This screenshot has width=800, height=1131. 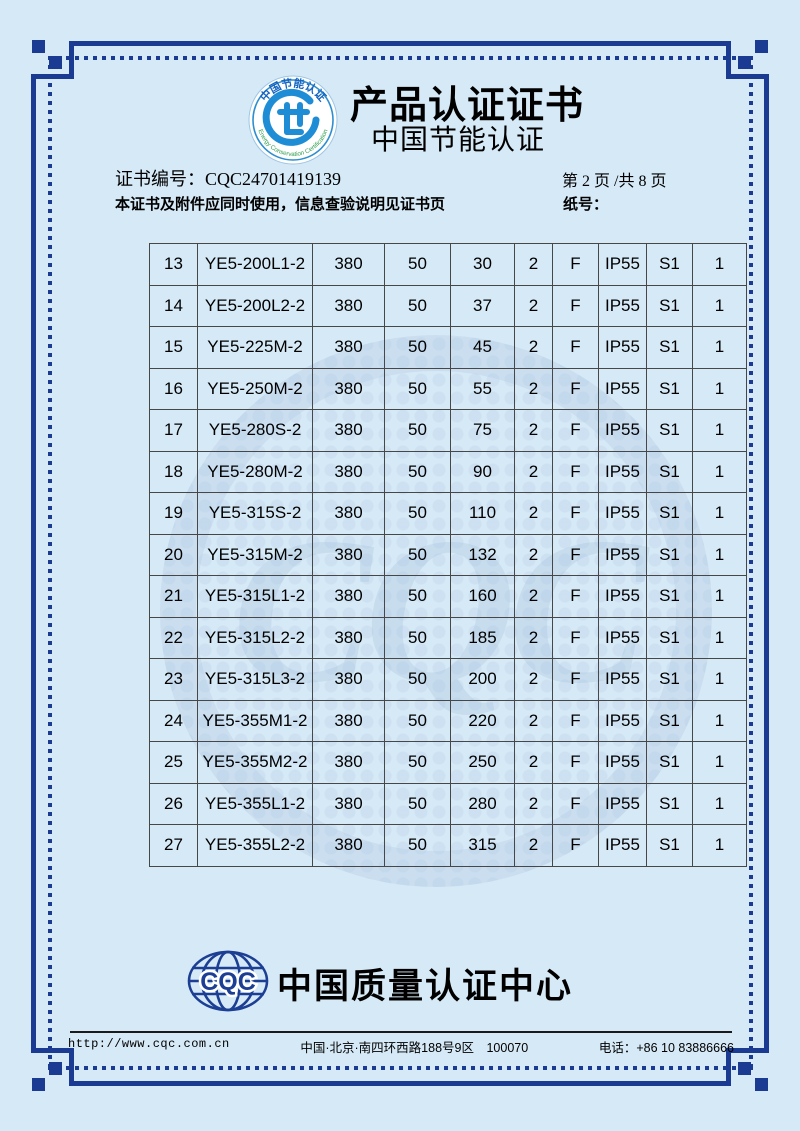 I want to click on table-cell: YE5-200L1-2, so click(x=255, y=264).